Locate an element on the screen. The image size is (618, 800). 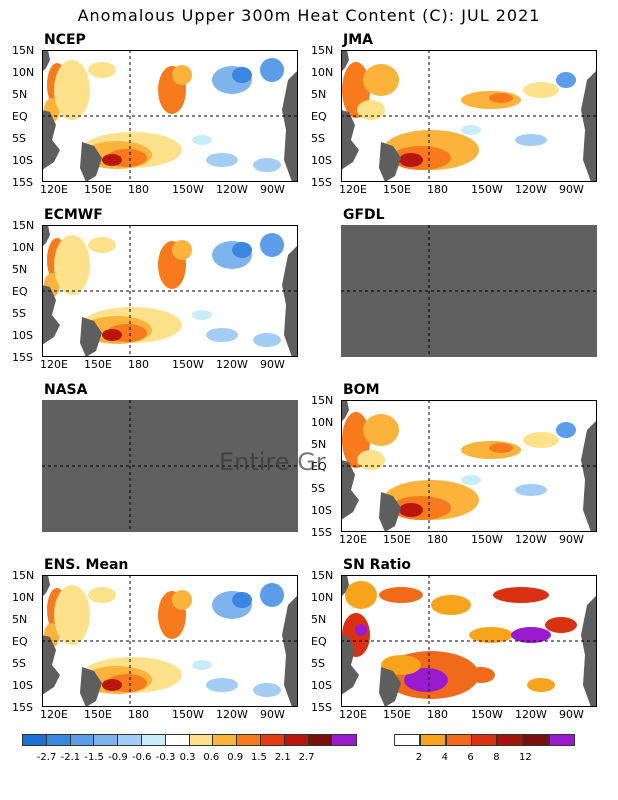
lat-label: 15S is located at coordinates (321, 182).